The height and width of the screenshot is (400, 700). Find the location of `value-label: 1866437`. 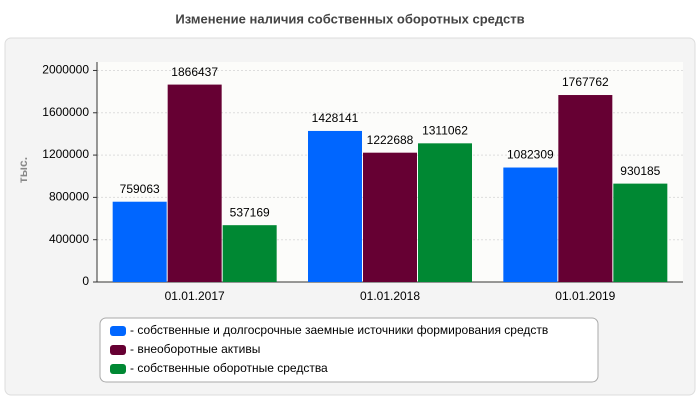

value-label: 1866437 is located at coordinates (194, 72).